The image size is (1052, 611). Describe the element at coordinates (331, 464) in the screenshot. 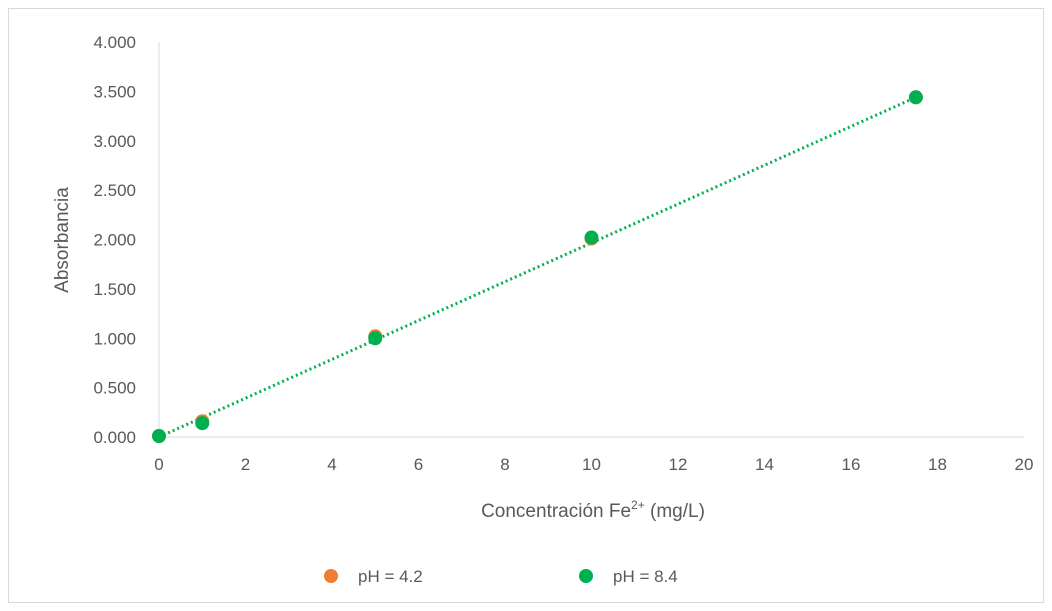

I see `x-tick-label: 4` at that location.